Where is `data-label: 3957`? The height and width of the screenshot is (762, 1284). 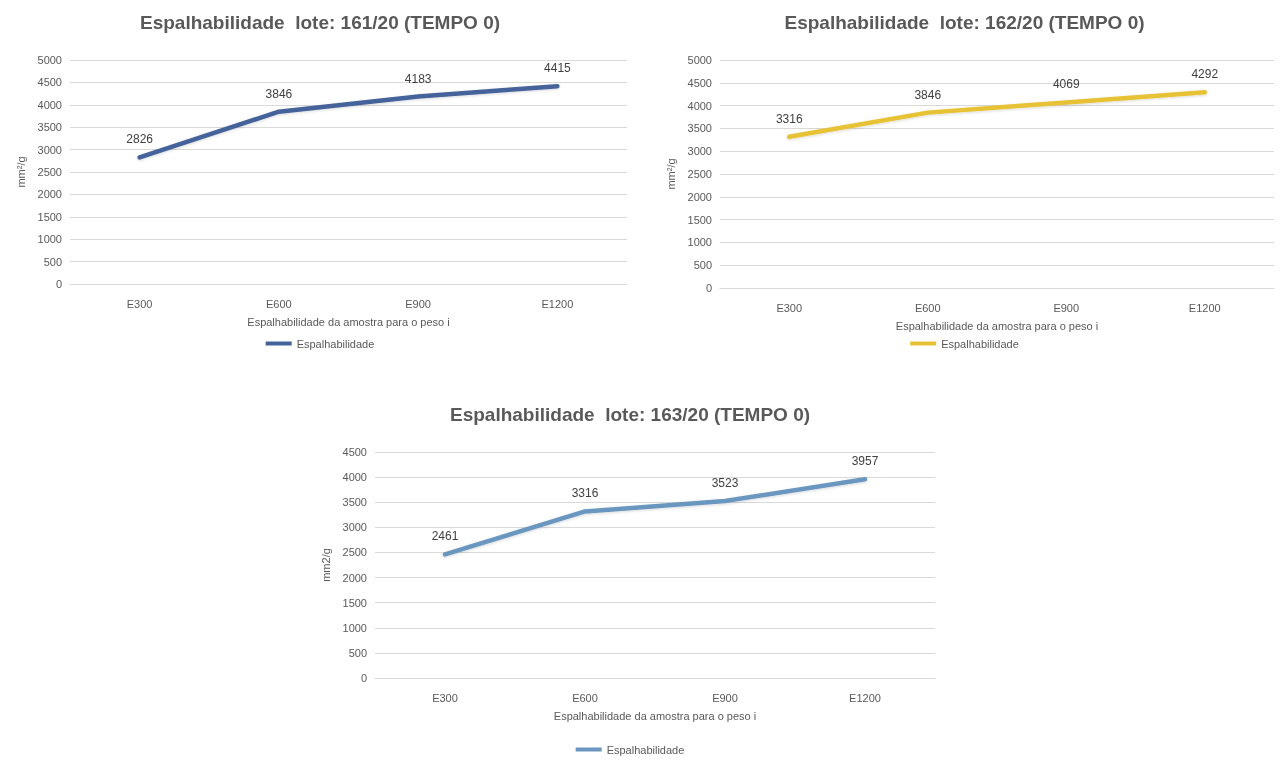 data-label: 3957 is located at coordinates (865, 461).